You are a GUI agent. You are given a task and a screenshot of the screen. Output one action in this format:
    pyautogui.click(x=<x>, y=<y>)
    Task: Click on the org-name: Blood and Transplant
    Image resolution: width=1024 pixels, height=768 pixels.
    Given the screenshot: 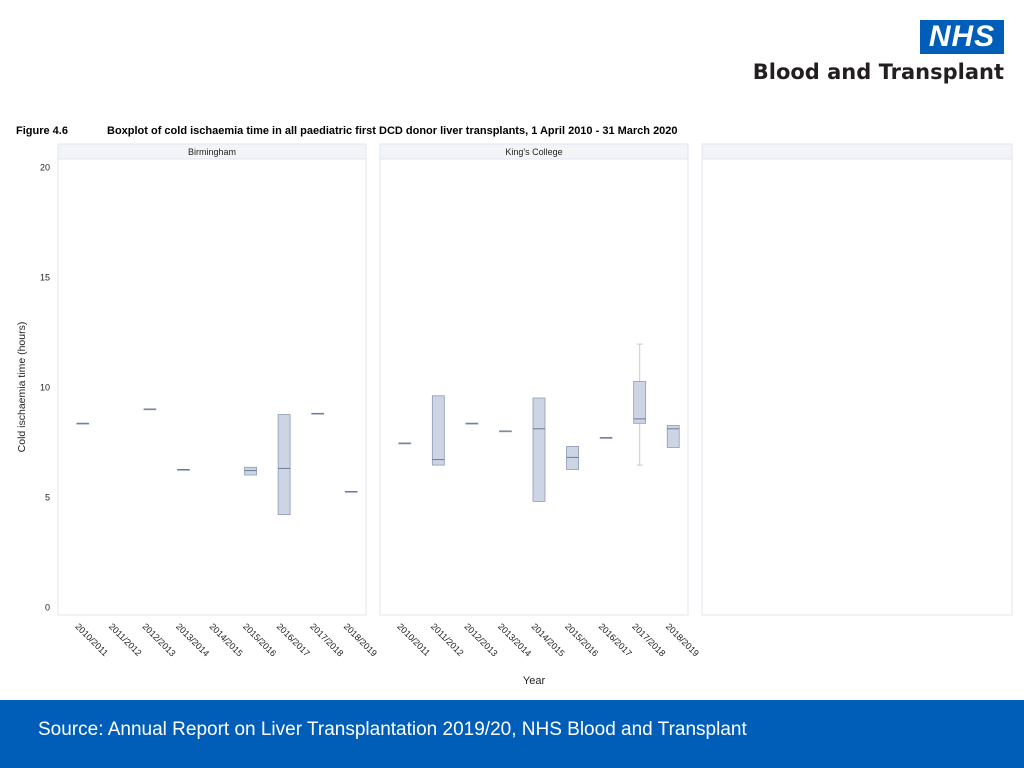 What is the action you would take?
    pyautogui.click(x=878, y=72)
    